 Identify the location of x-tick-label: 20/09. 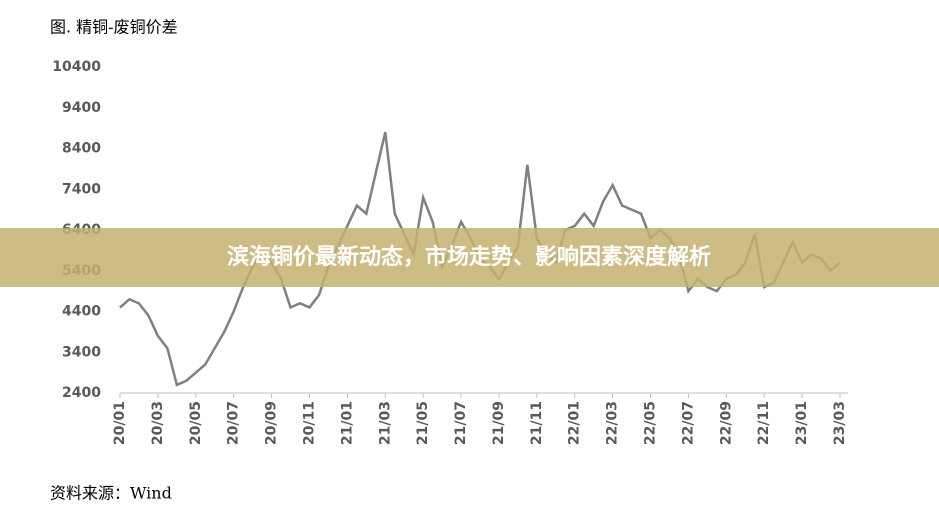
(272, 423).